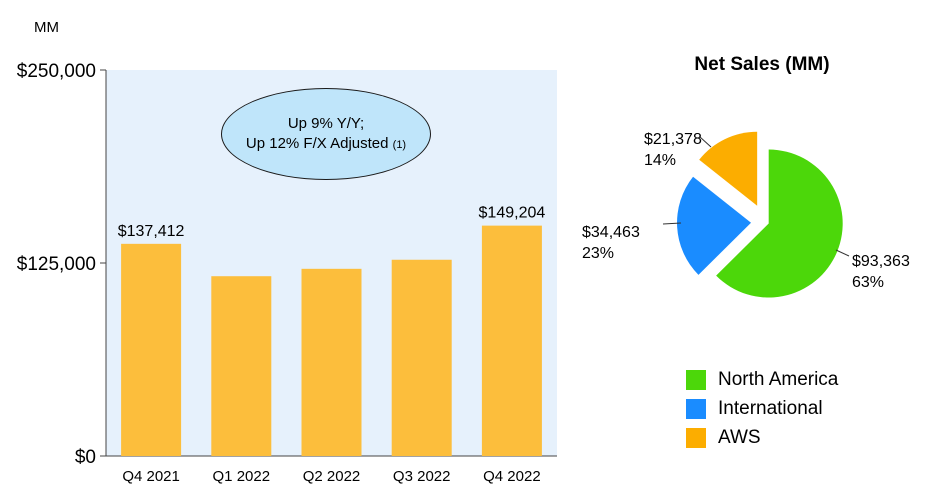 This screenshot has height=491, width=952. I want to click on bar-value-label: $137,412, so click(151, 231).